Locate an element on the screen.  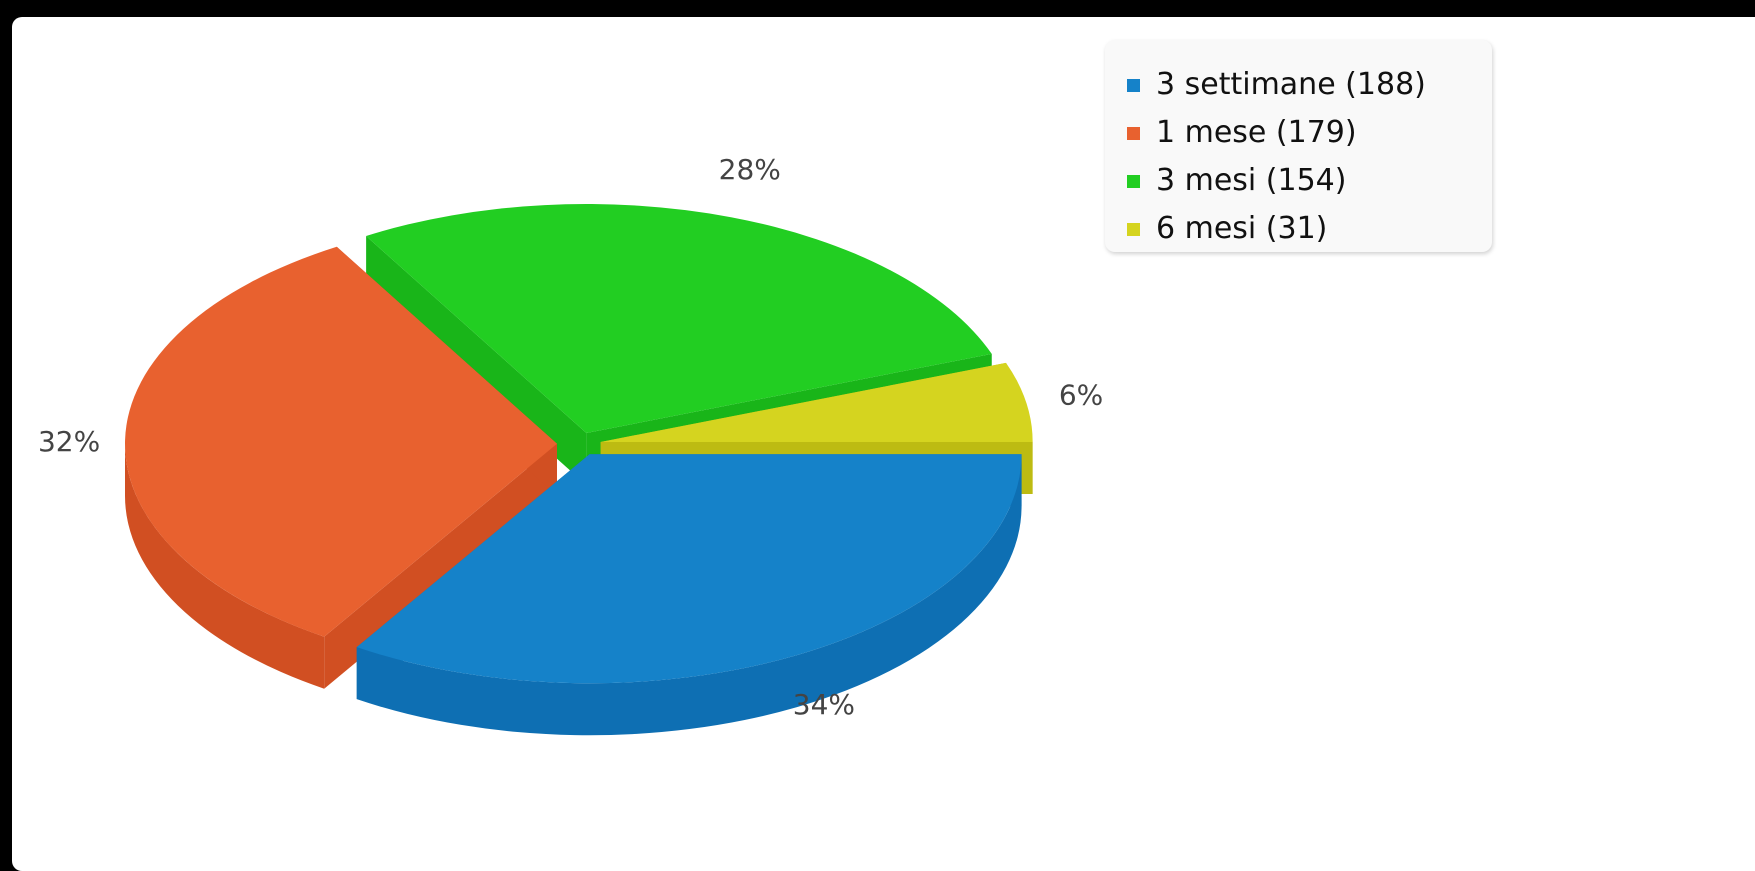
pie-slice-percent-label: 6% is located at coordinates (1081, 394).